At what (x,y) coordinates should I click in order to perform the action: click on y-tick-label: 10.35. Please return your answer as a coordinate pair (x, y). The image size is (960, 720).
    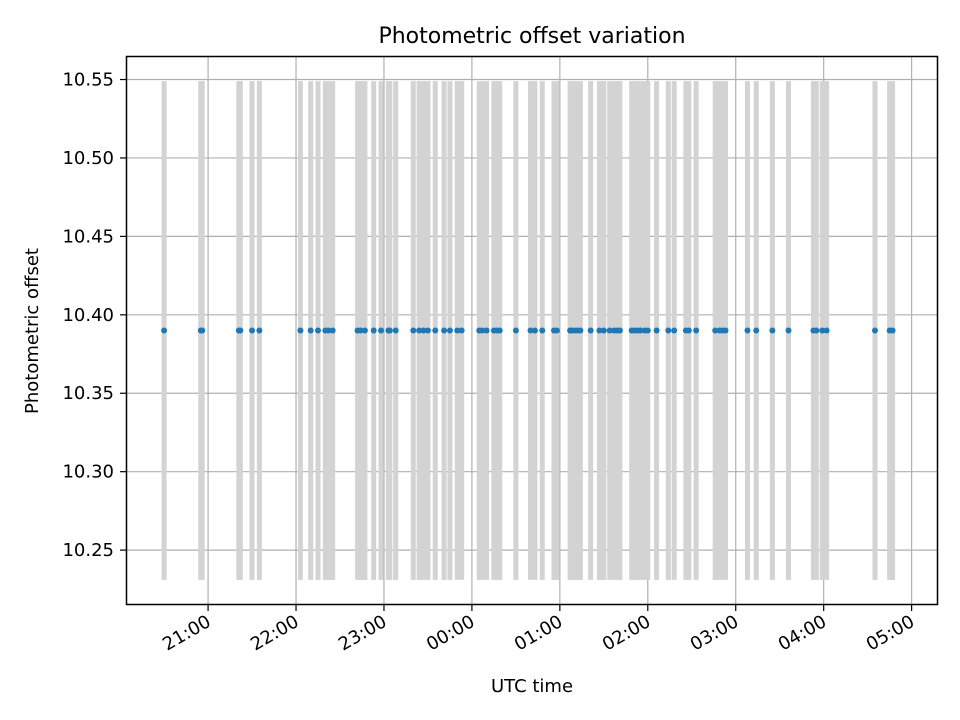
    Looking at the image, I should click on (88, 393).